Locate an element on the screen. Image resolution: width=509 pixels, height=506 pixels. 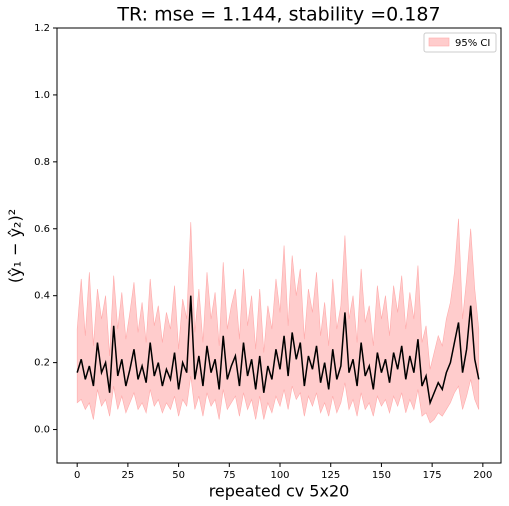
x-tick-label: 200 is located at coordinates (482, 475).